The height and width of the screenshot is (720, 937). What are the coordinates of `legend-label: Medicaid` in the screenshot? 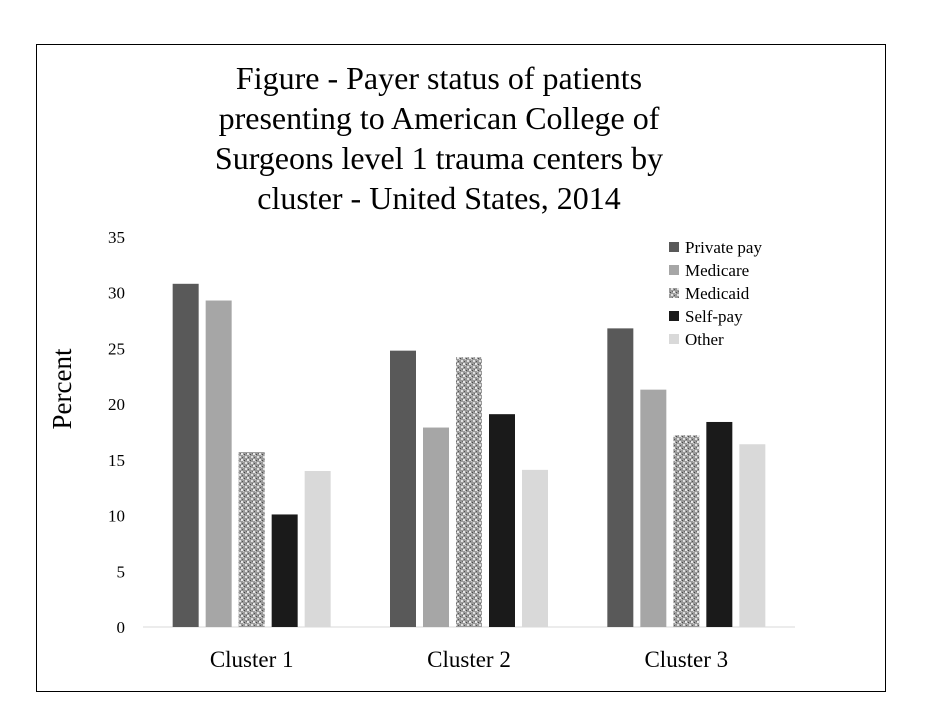 It's located at (717, 293).